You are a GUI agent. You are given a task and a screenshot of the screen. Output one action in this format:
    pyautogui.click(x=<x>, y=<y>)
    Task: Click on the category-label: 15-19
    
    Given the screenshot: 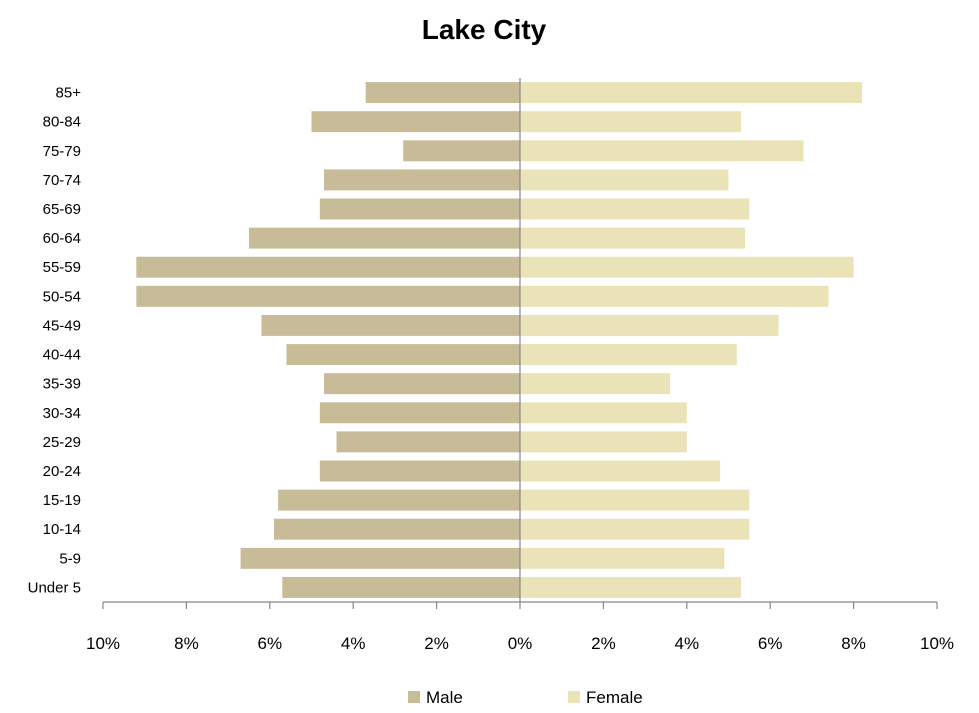 What is the action you would take?
    pyautogui.click(x=62, y=500)
    